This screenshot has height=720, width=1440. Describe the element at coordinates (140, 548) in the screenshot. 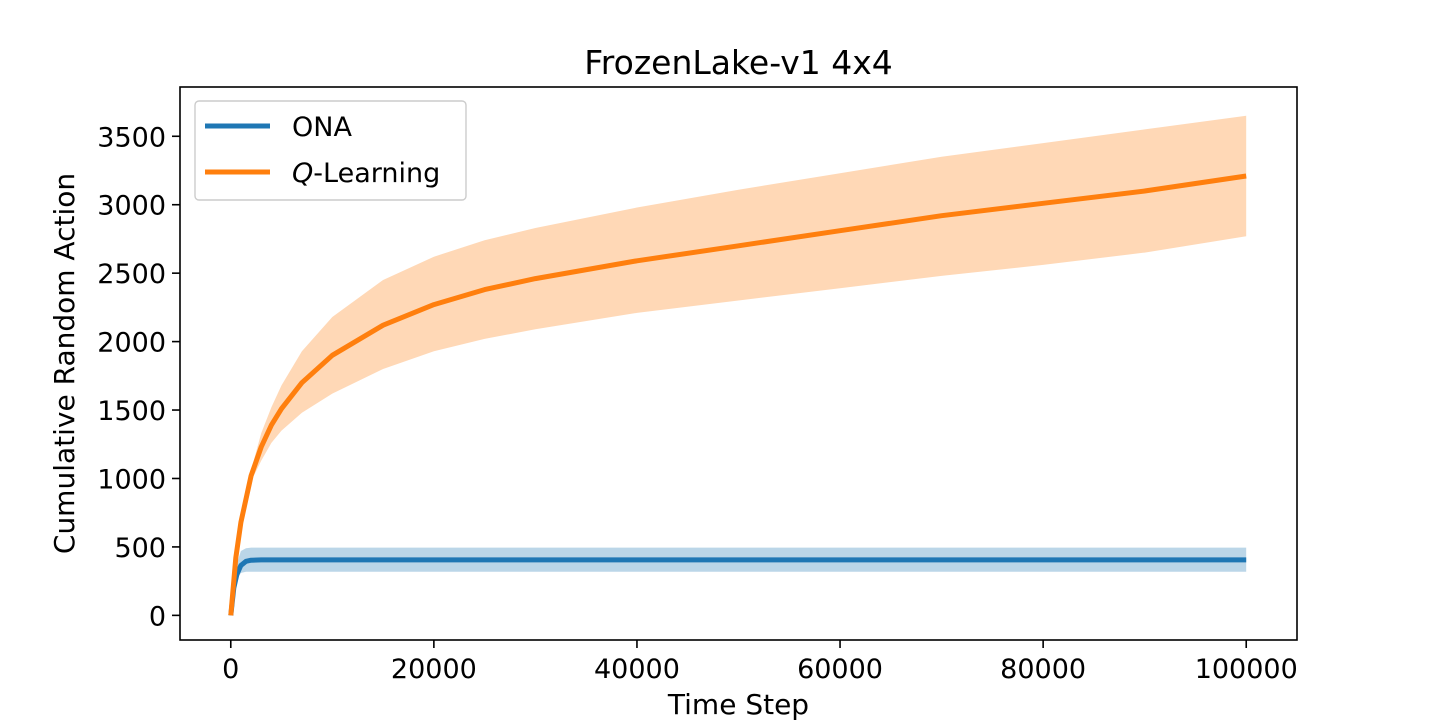

I see `y-tick-label: 500` at that location.